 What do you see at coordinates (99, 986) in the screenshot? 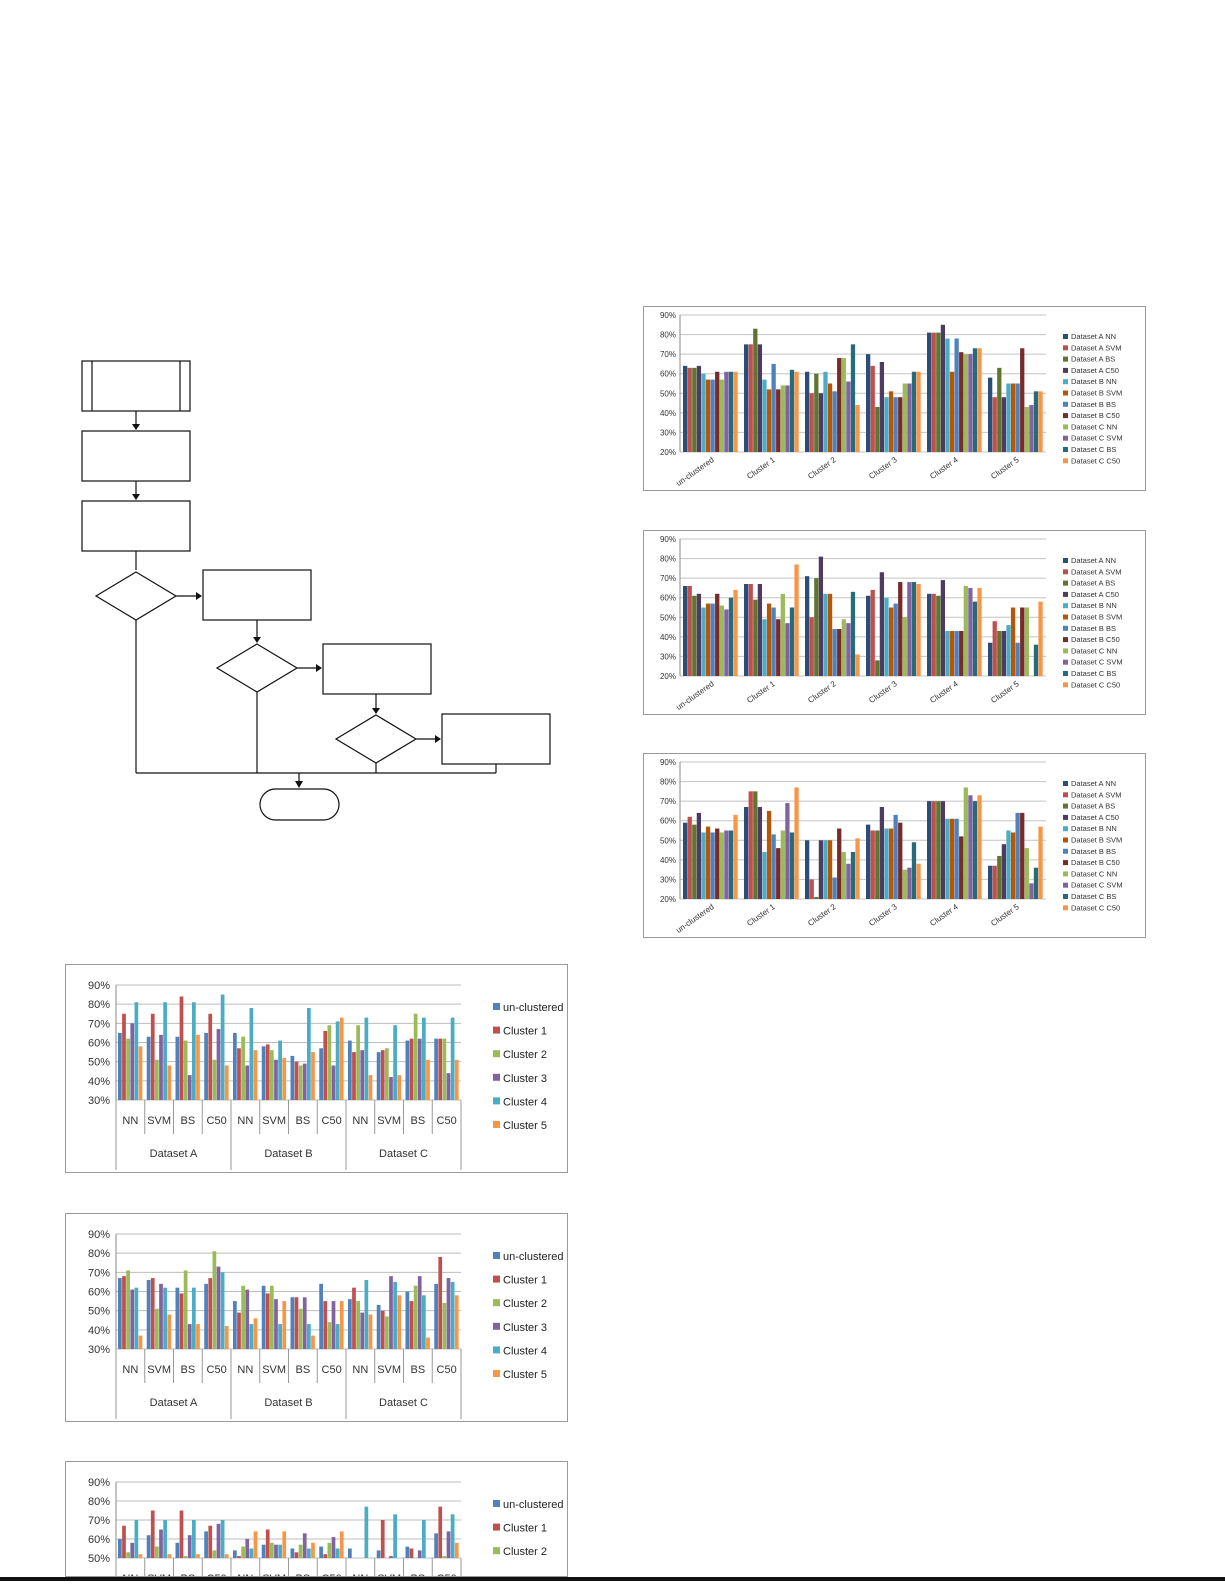
I see `y-tick-label: 90%` at bounding box center [99, 986].